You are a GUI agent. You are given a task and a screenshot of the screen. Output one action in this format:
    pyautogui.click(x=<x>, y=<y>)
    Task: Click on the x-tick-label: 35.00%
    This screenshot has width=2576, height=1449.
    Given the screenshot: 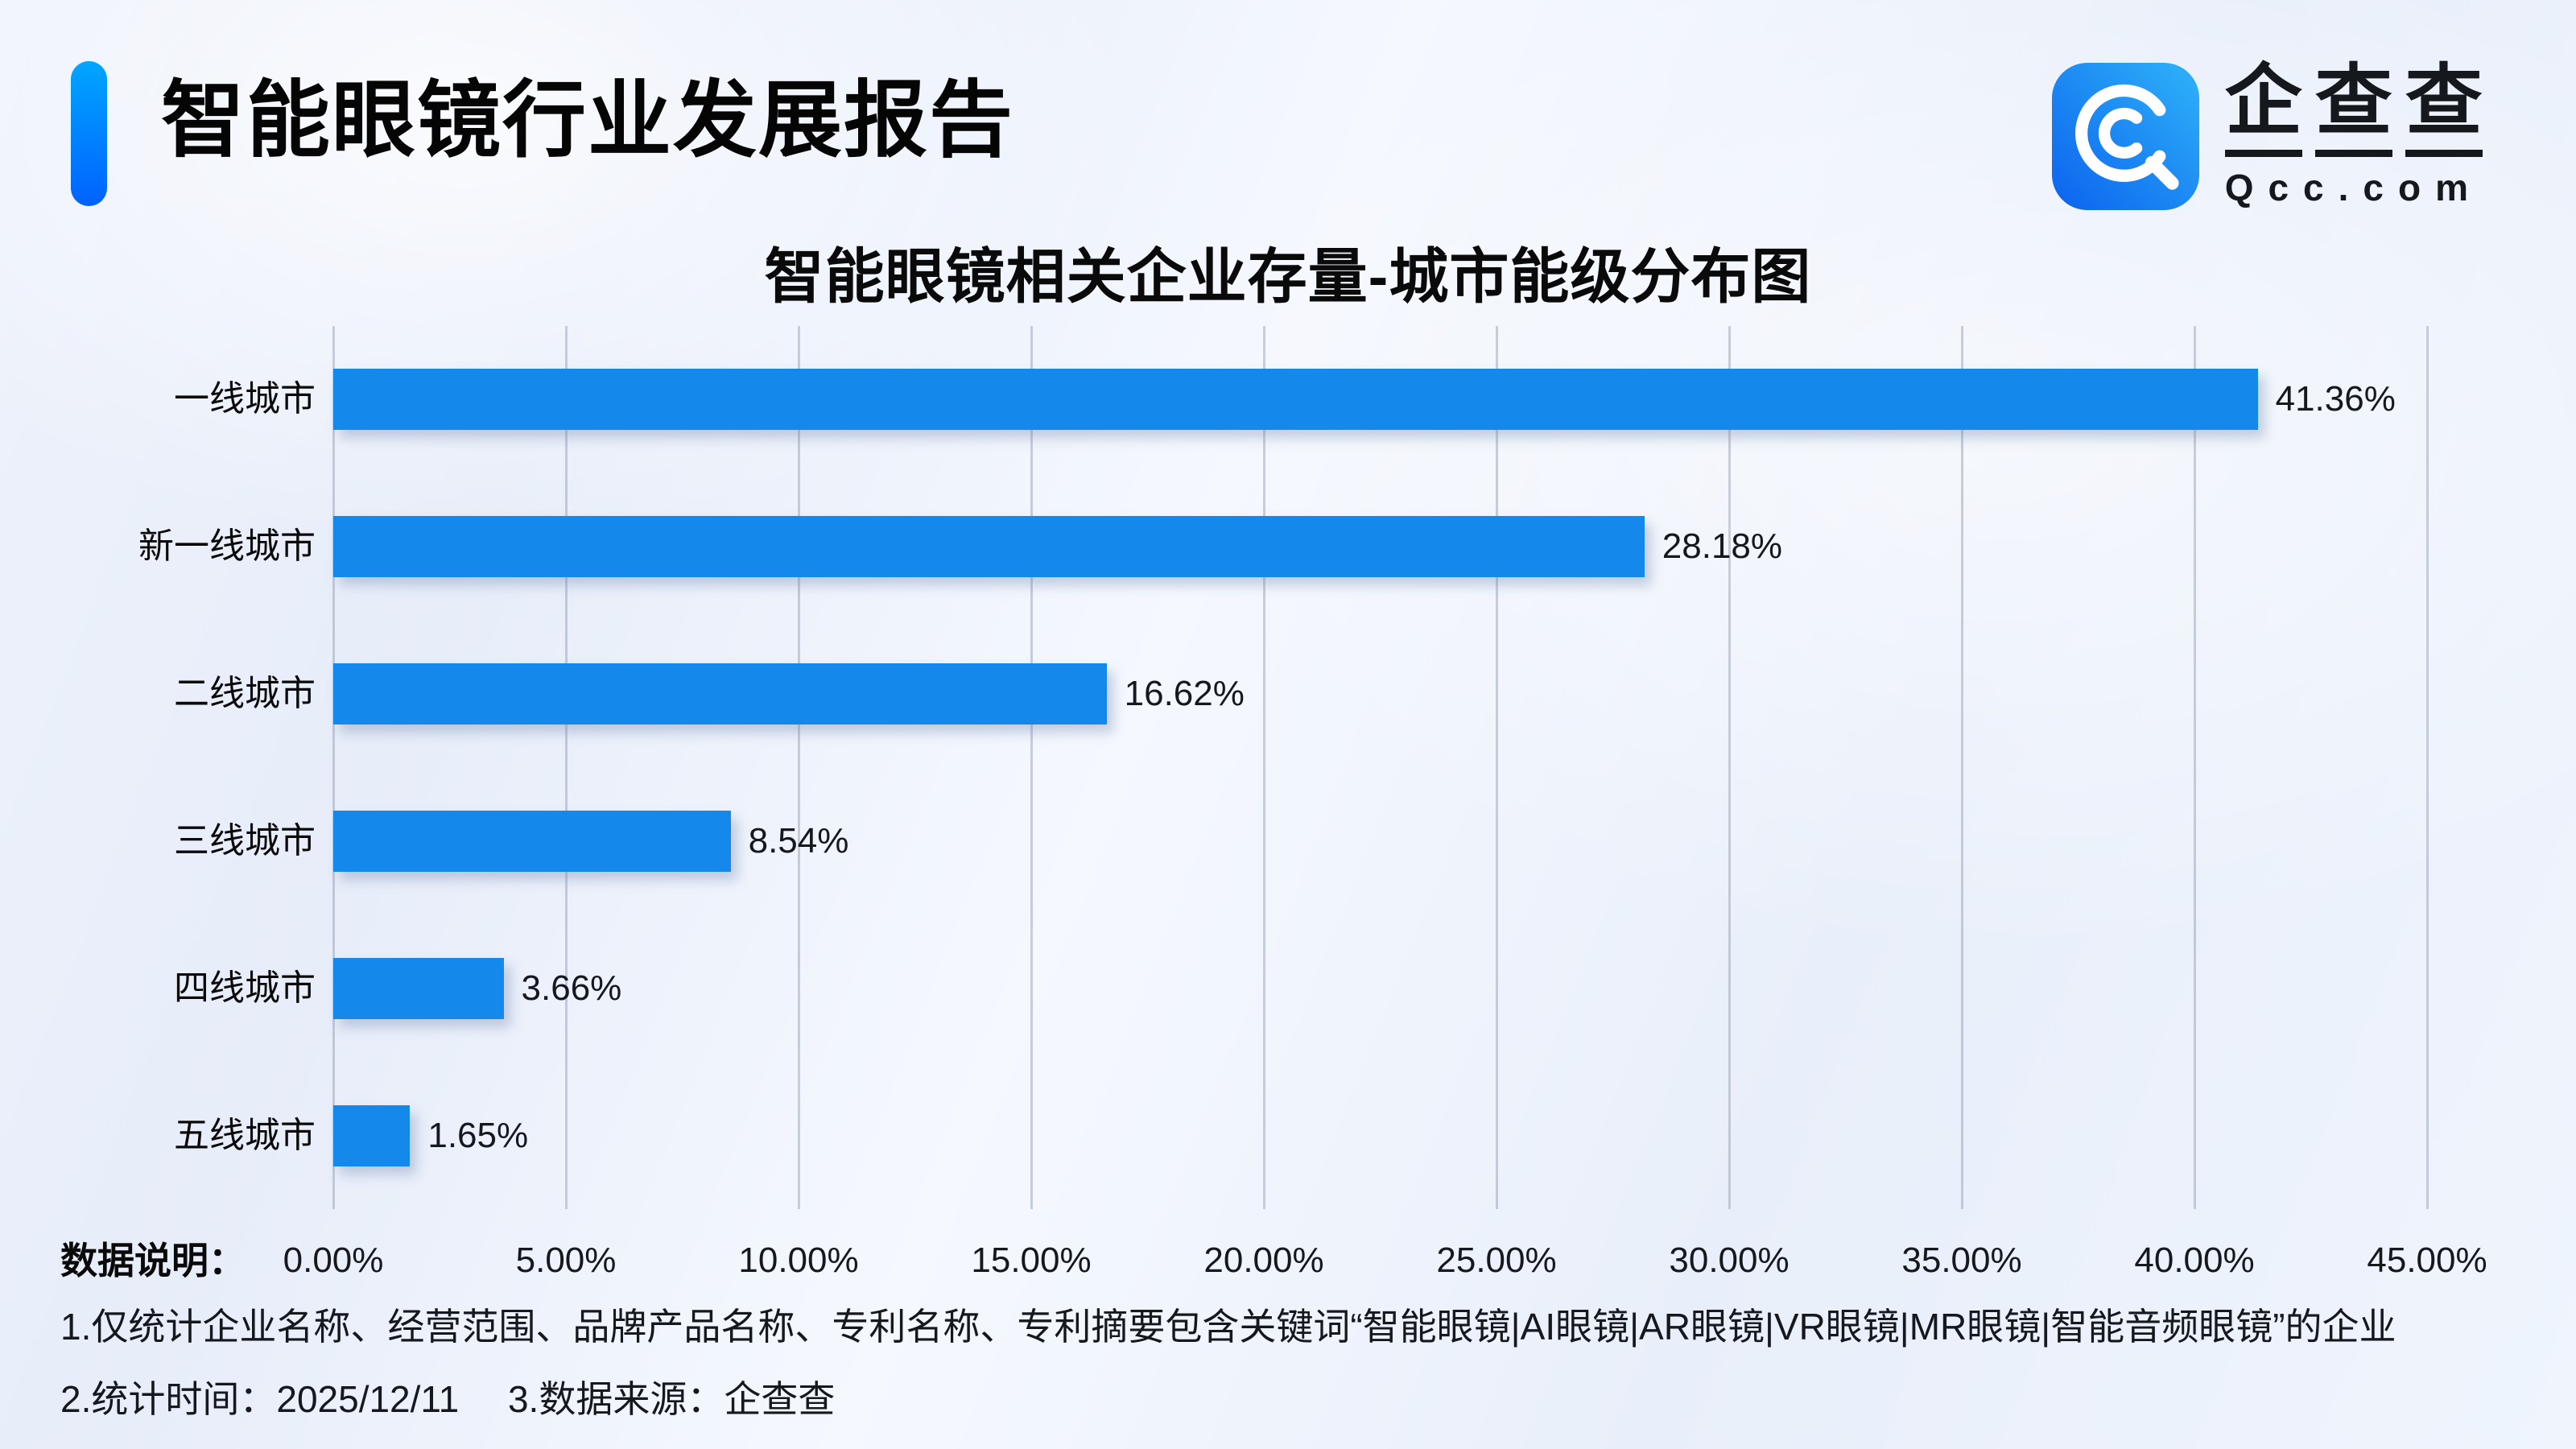 What is the action you would take?
    pyautogui.click(x=1961, y=1260)
    